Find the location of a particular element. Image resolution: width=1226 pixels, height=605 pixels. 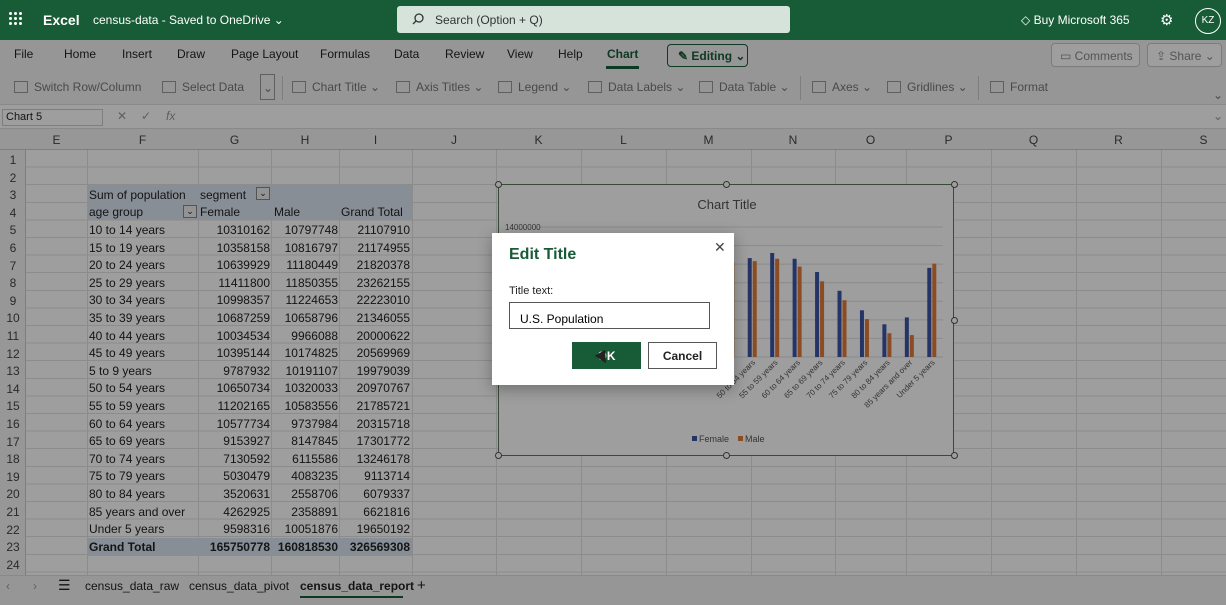

row-header: 18 is located at coordinates (13, 459).